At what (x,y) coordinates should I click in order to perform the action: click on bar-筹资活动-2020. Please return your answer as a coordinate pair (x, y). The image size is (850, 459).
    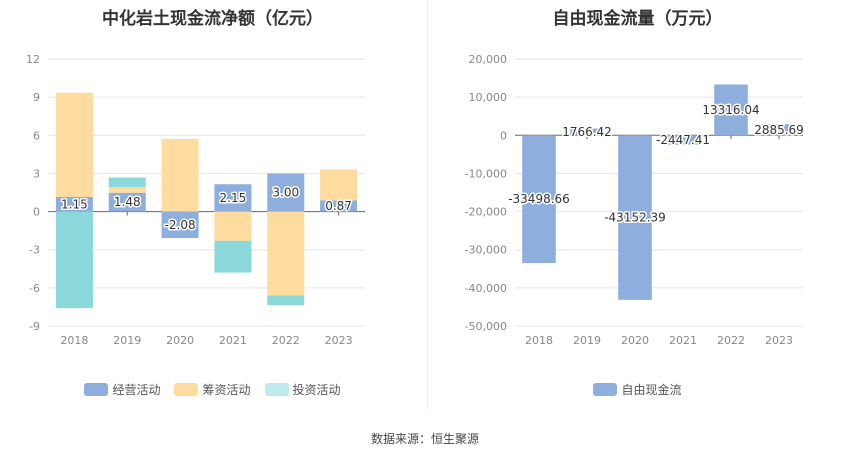
    Looking at the image, I should click on (180, 175).